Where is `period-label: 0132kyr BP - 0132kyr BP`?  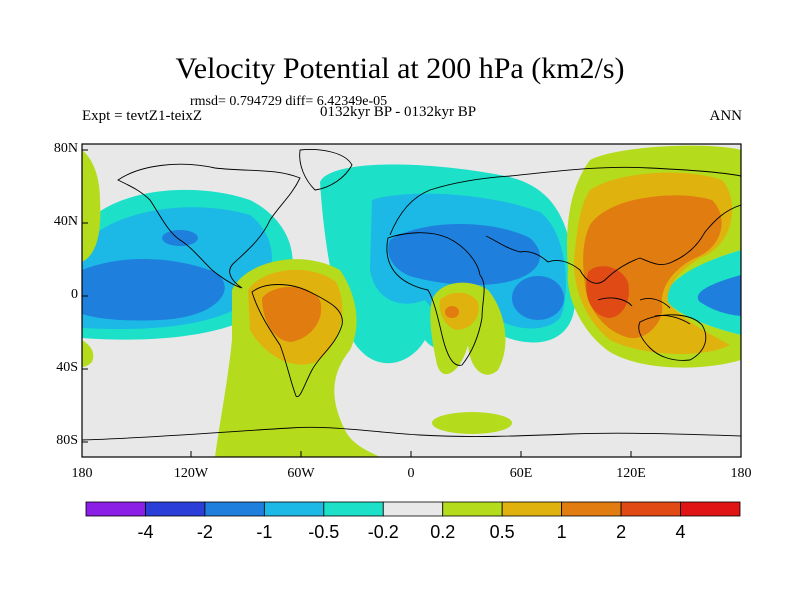 period-label: 0132kyr BP - 0132kyr BP is located at coordinates (398, 112).